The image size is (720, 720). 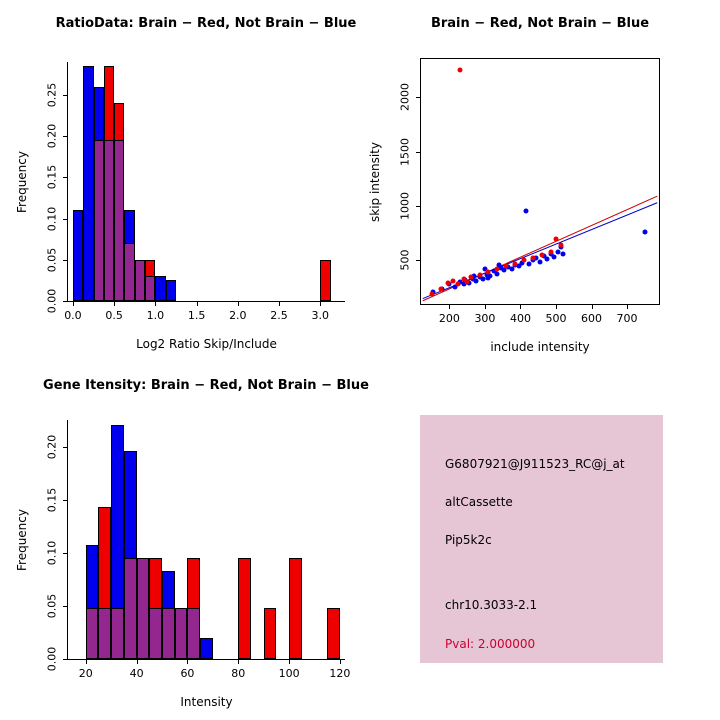 What do you see at coordinates (405, 260) in the screenshot?
I see `y-tick-label: 500` at bounding box center [405, 260].